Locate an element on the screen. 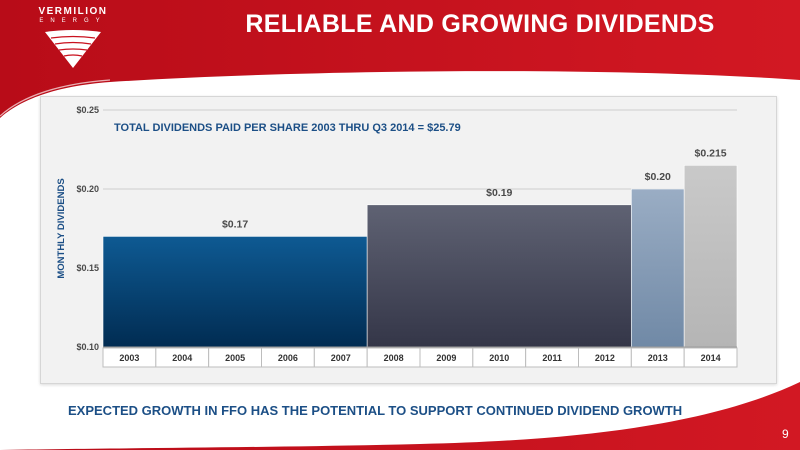 The width and height of the screenshot is (800, 450). y-tick-label: $0.20 is located at coordinates (87, 189).